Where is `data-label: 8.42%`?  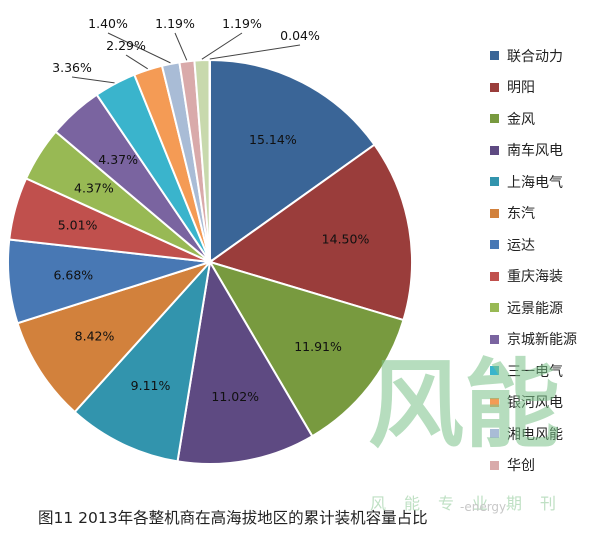
data-label: 8.42% is located at coordinates (95, 335).